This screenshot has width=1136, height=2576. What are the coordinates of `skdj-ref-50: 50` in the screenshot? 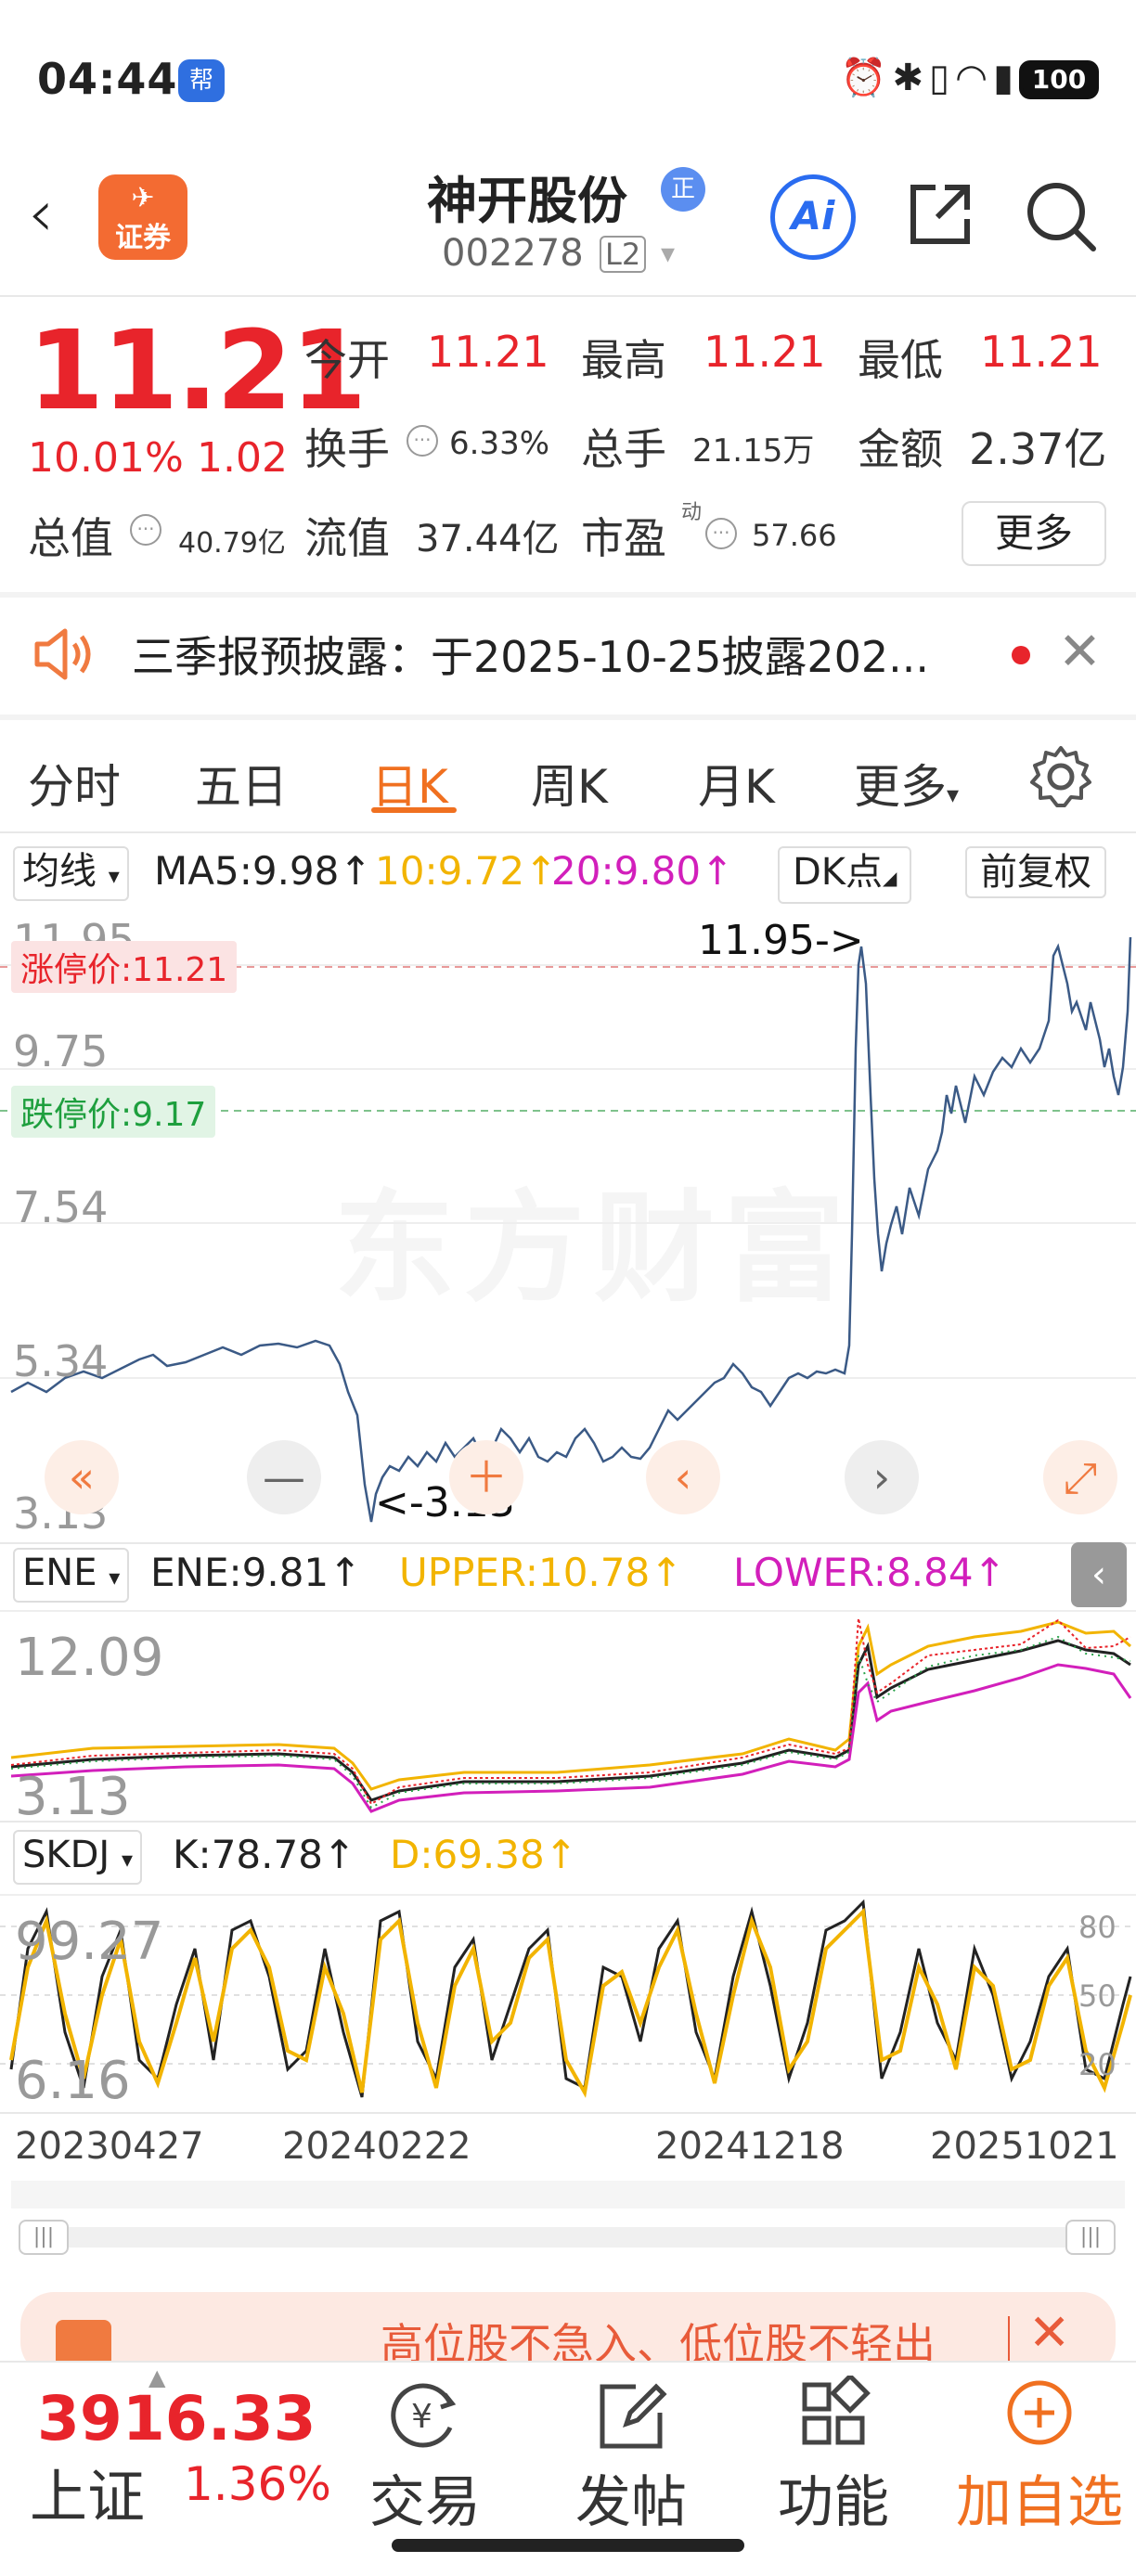 It's located at (1097, 1996).